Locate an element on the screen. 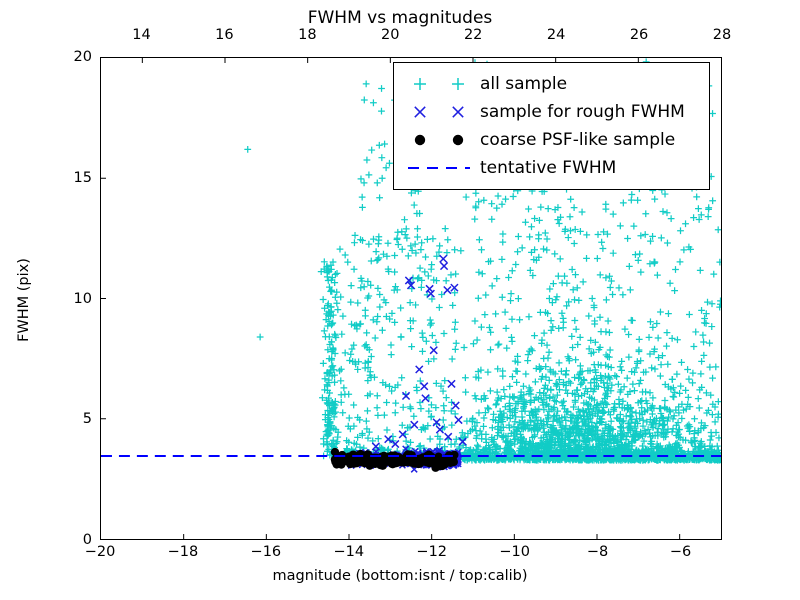 The height and width of the screenshot is (600, 800). x-tick-label-top: 26 is located at coordinates (639, 35).